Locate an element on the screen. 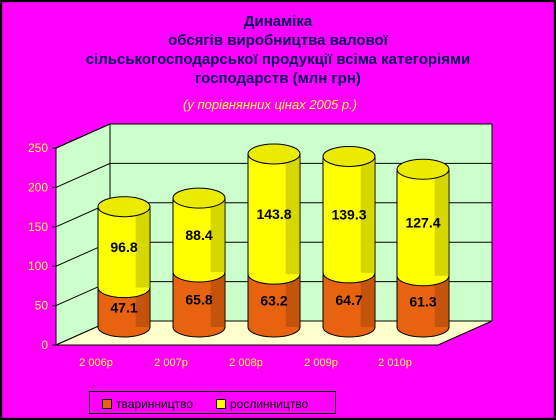 The width and height of the screenshot is (556, 420). data-label: 127.4 is located at coordinates (422, 223).